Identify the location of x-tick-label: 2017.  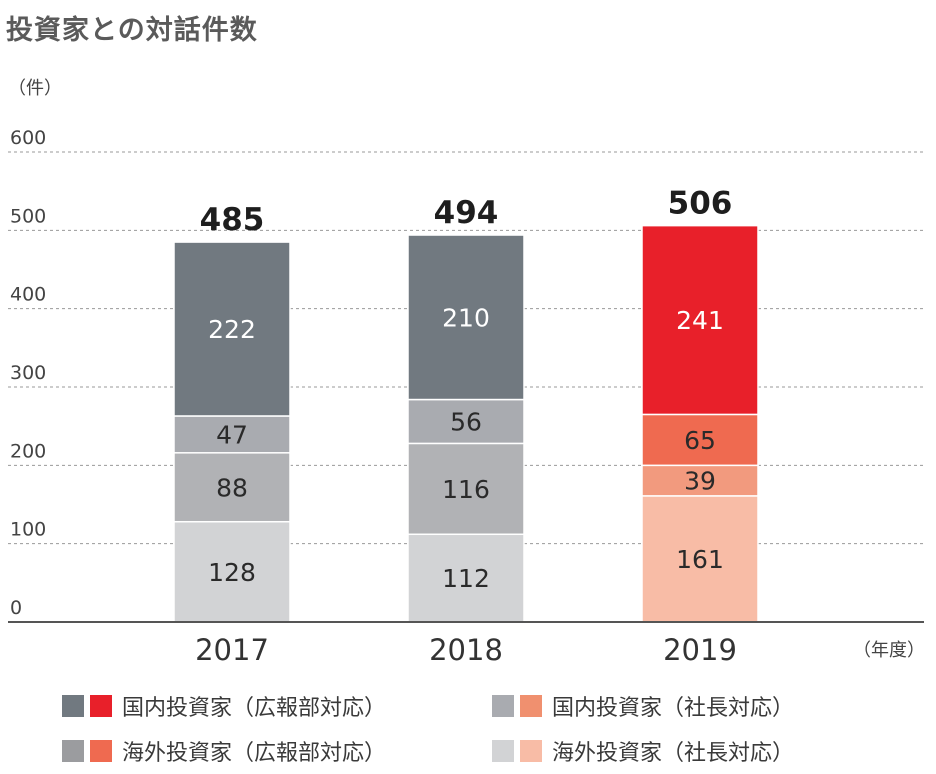
(232, 650).